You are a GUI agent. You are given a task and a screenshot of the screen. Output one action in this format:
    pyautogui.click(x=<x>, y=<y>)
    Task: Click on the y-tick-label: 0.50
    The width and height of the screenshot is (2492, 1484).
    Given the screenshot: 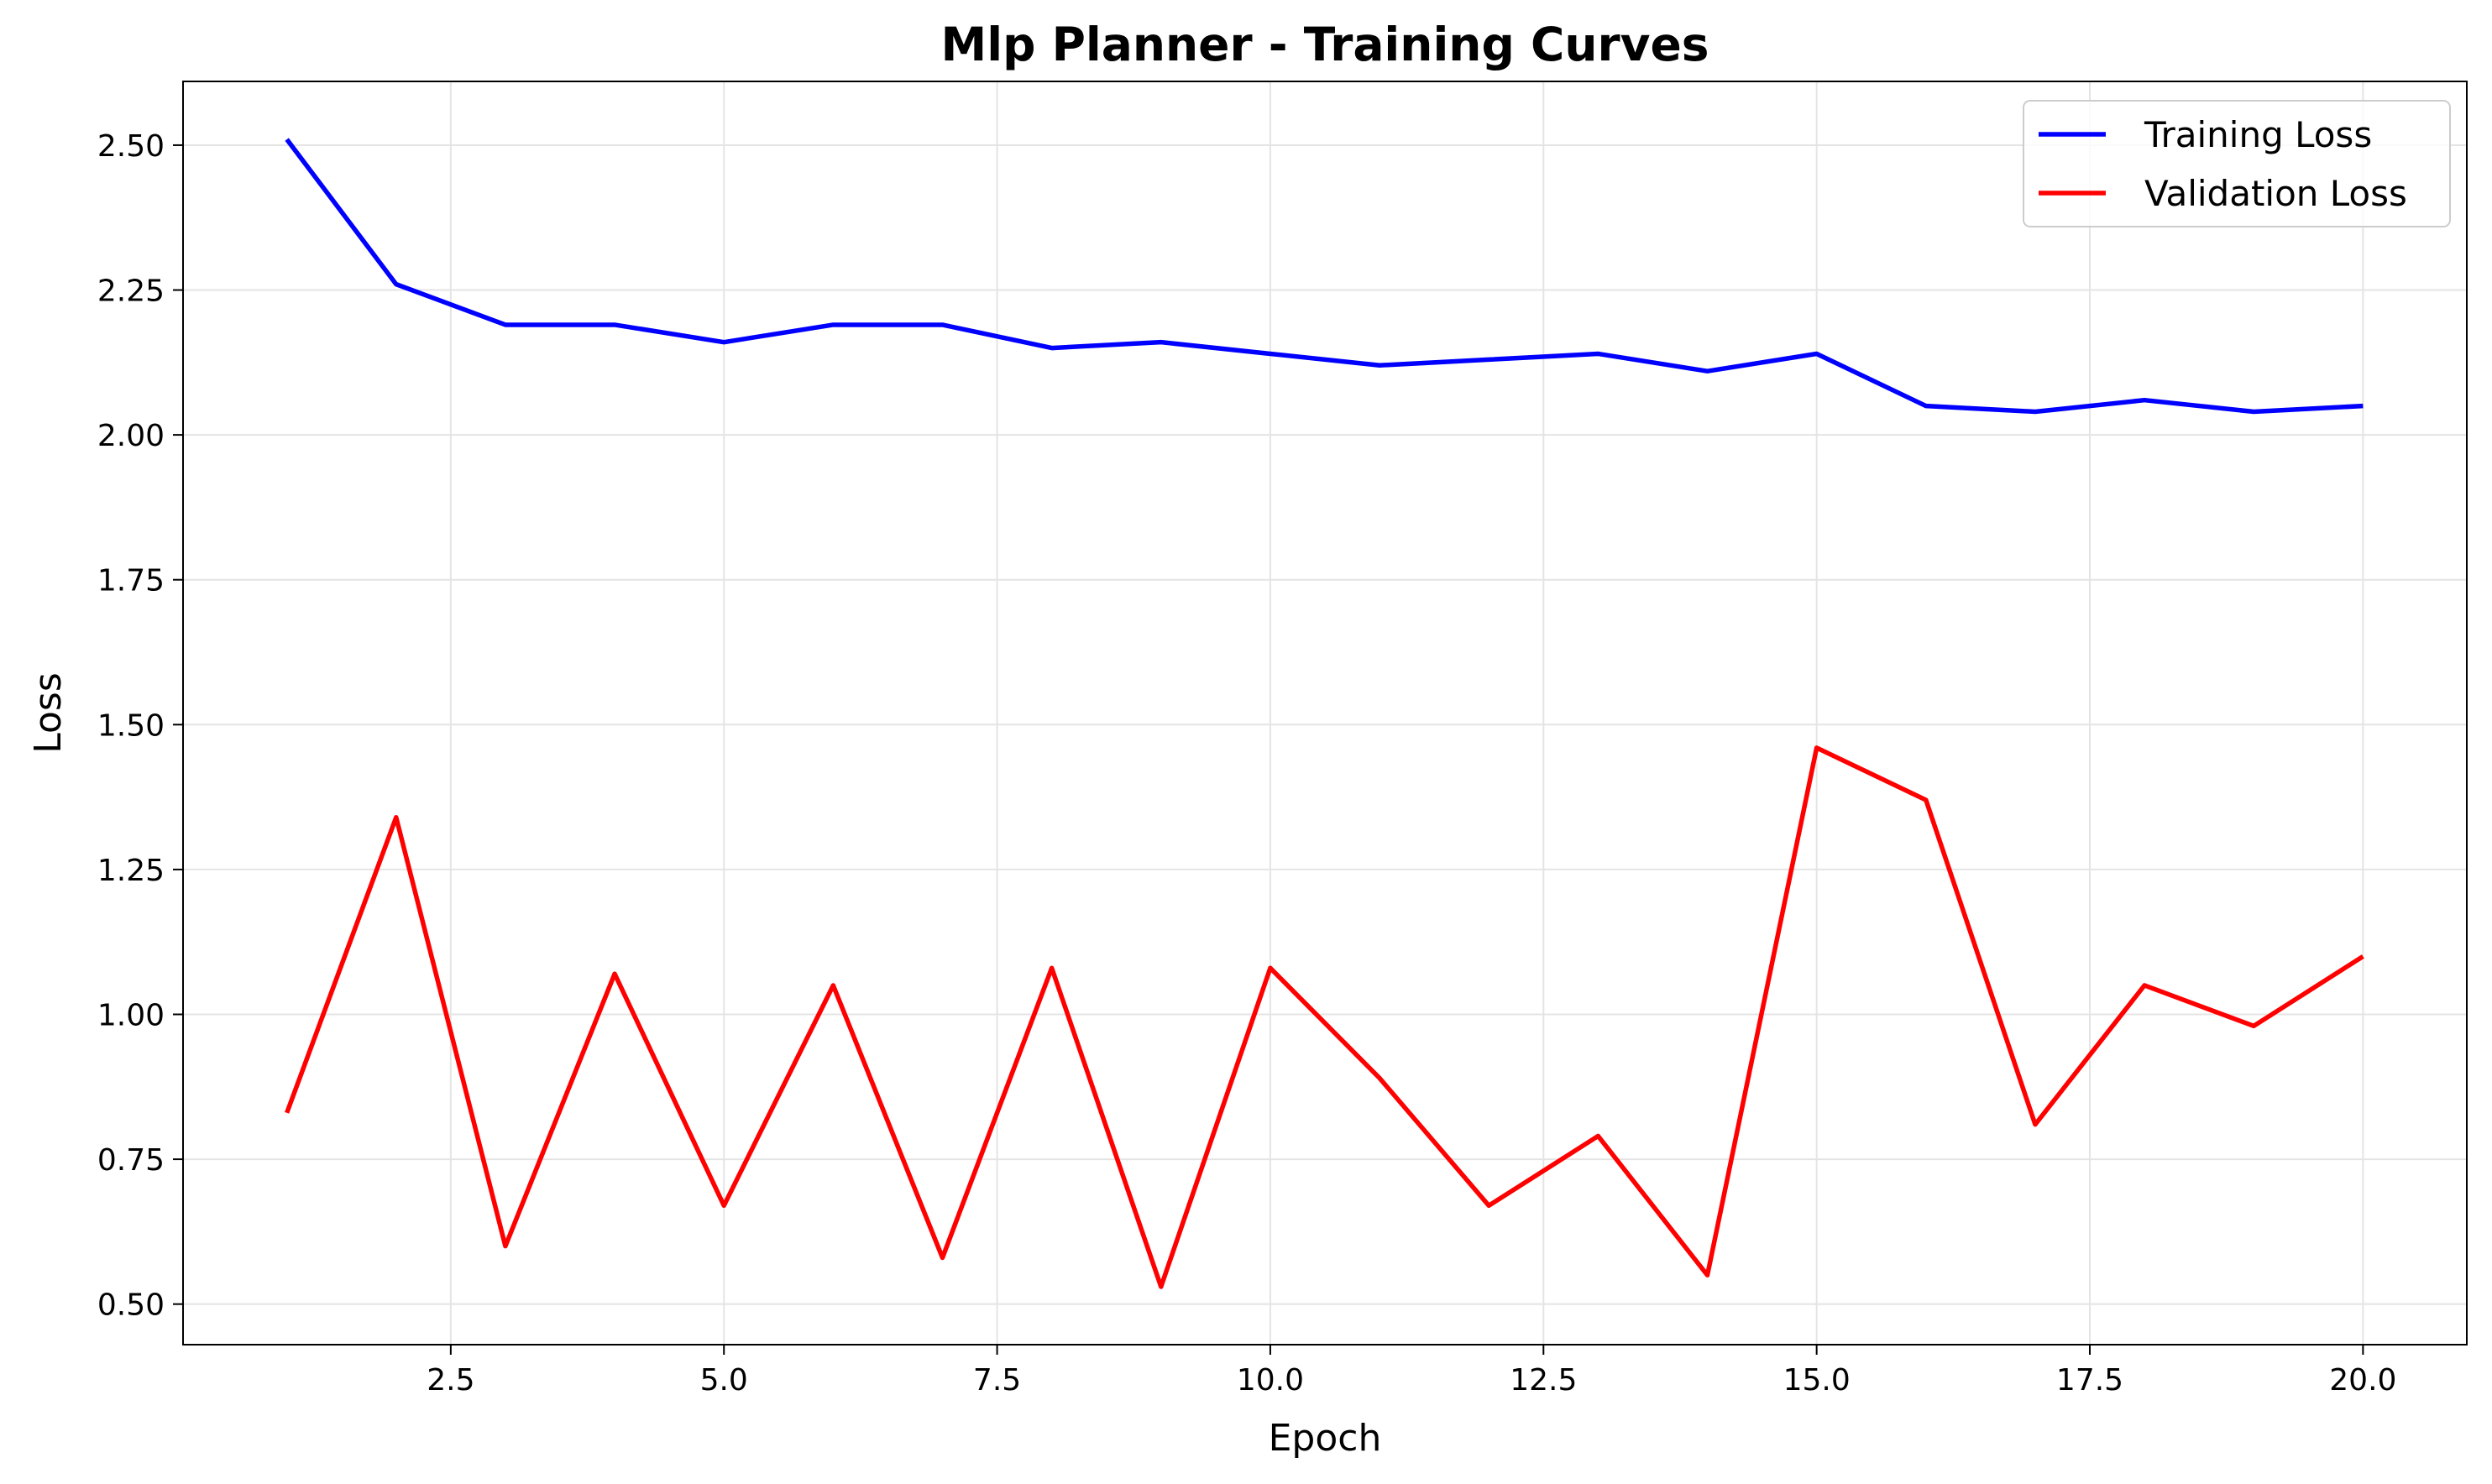 What is the action you would take?
    pyautogui.click(x=131, y=1305)
    